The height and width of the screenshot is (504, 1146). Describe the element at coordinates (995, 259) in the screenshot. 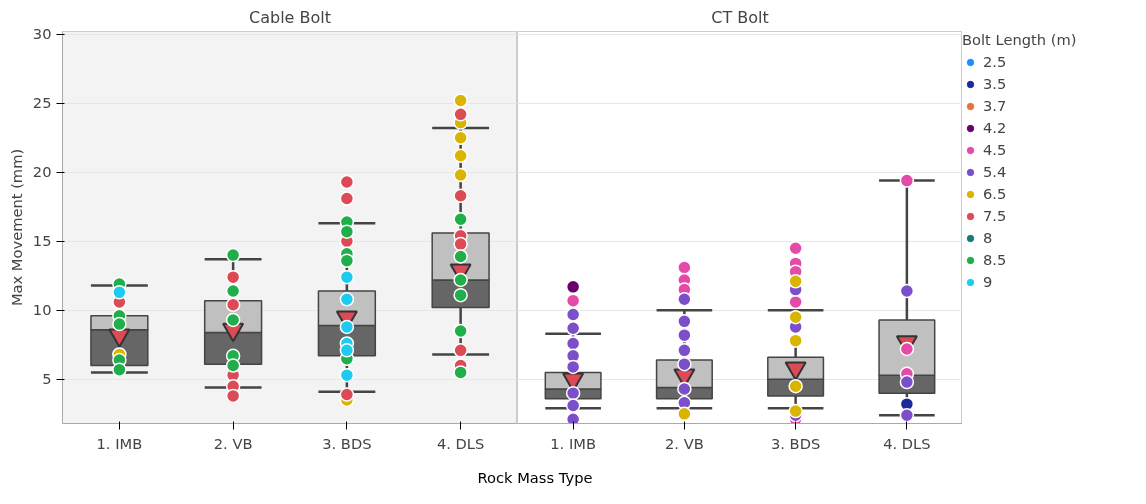

I see `legend-label: 8.5` at that location.